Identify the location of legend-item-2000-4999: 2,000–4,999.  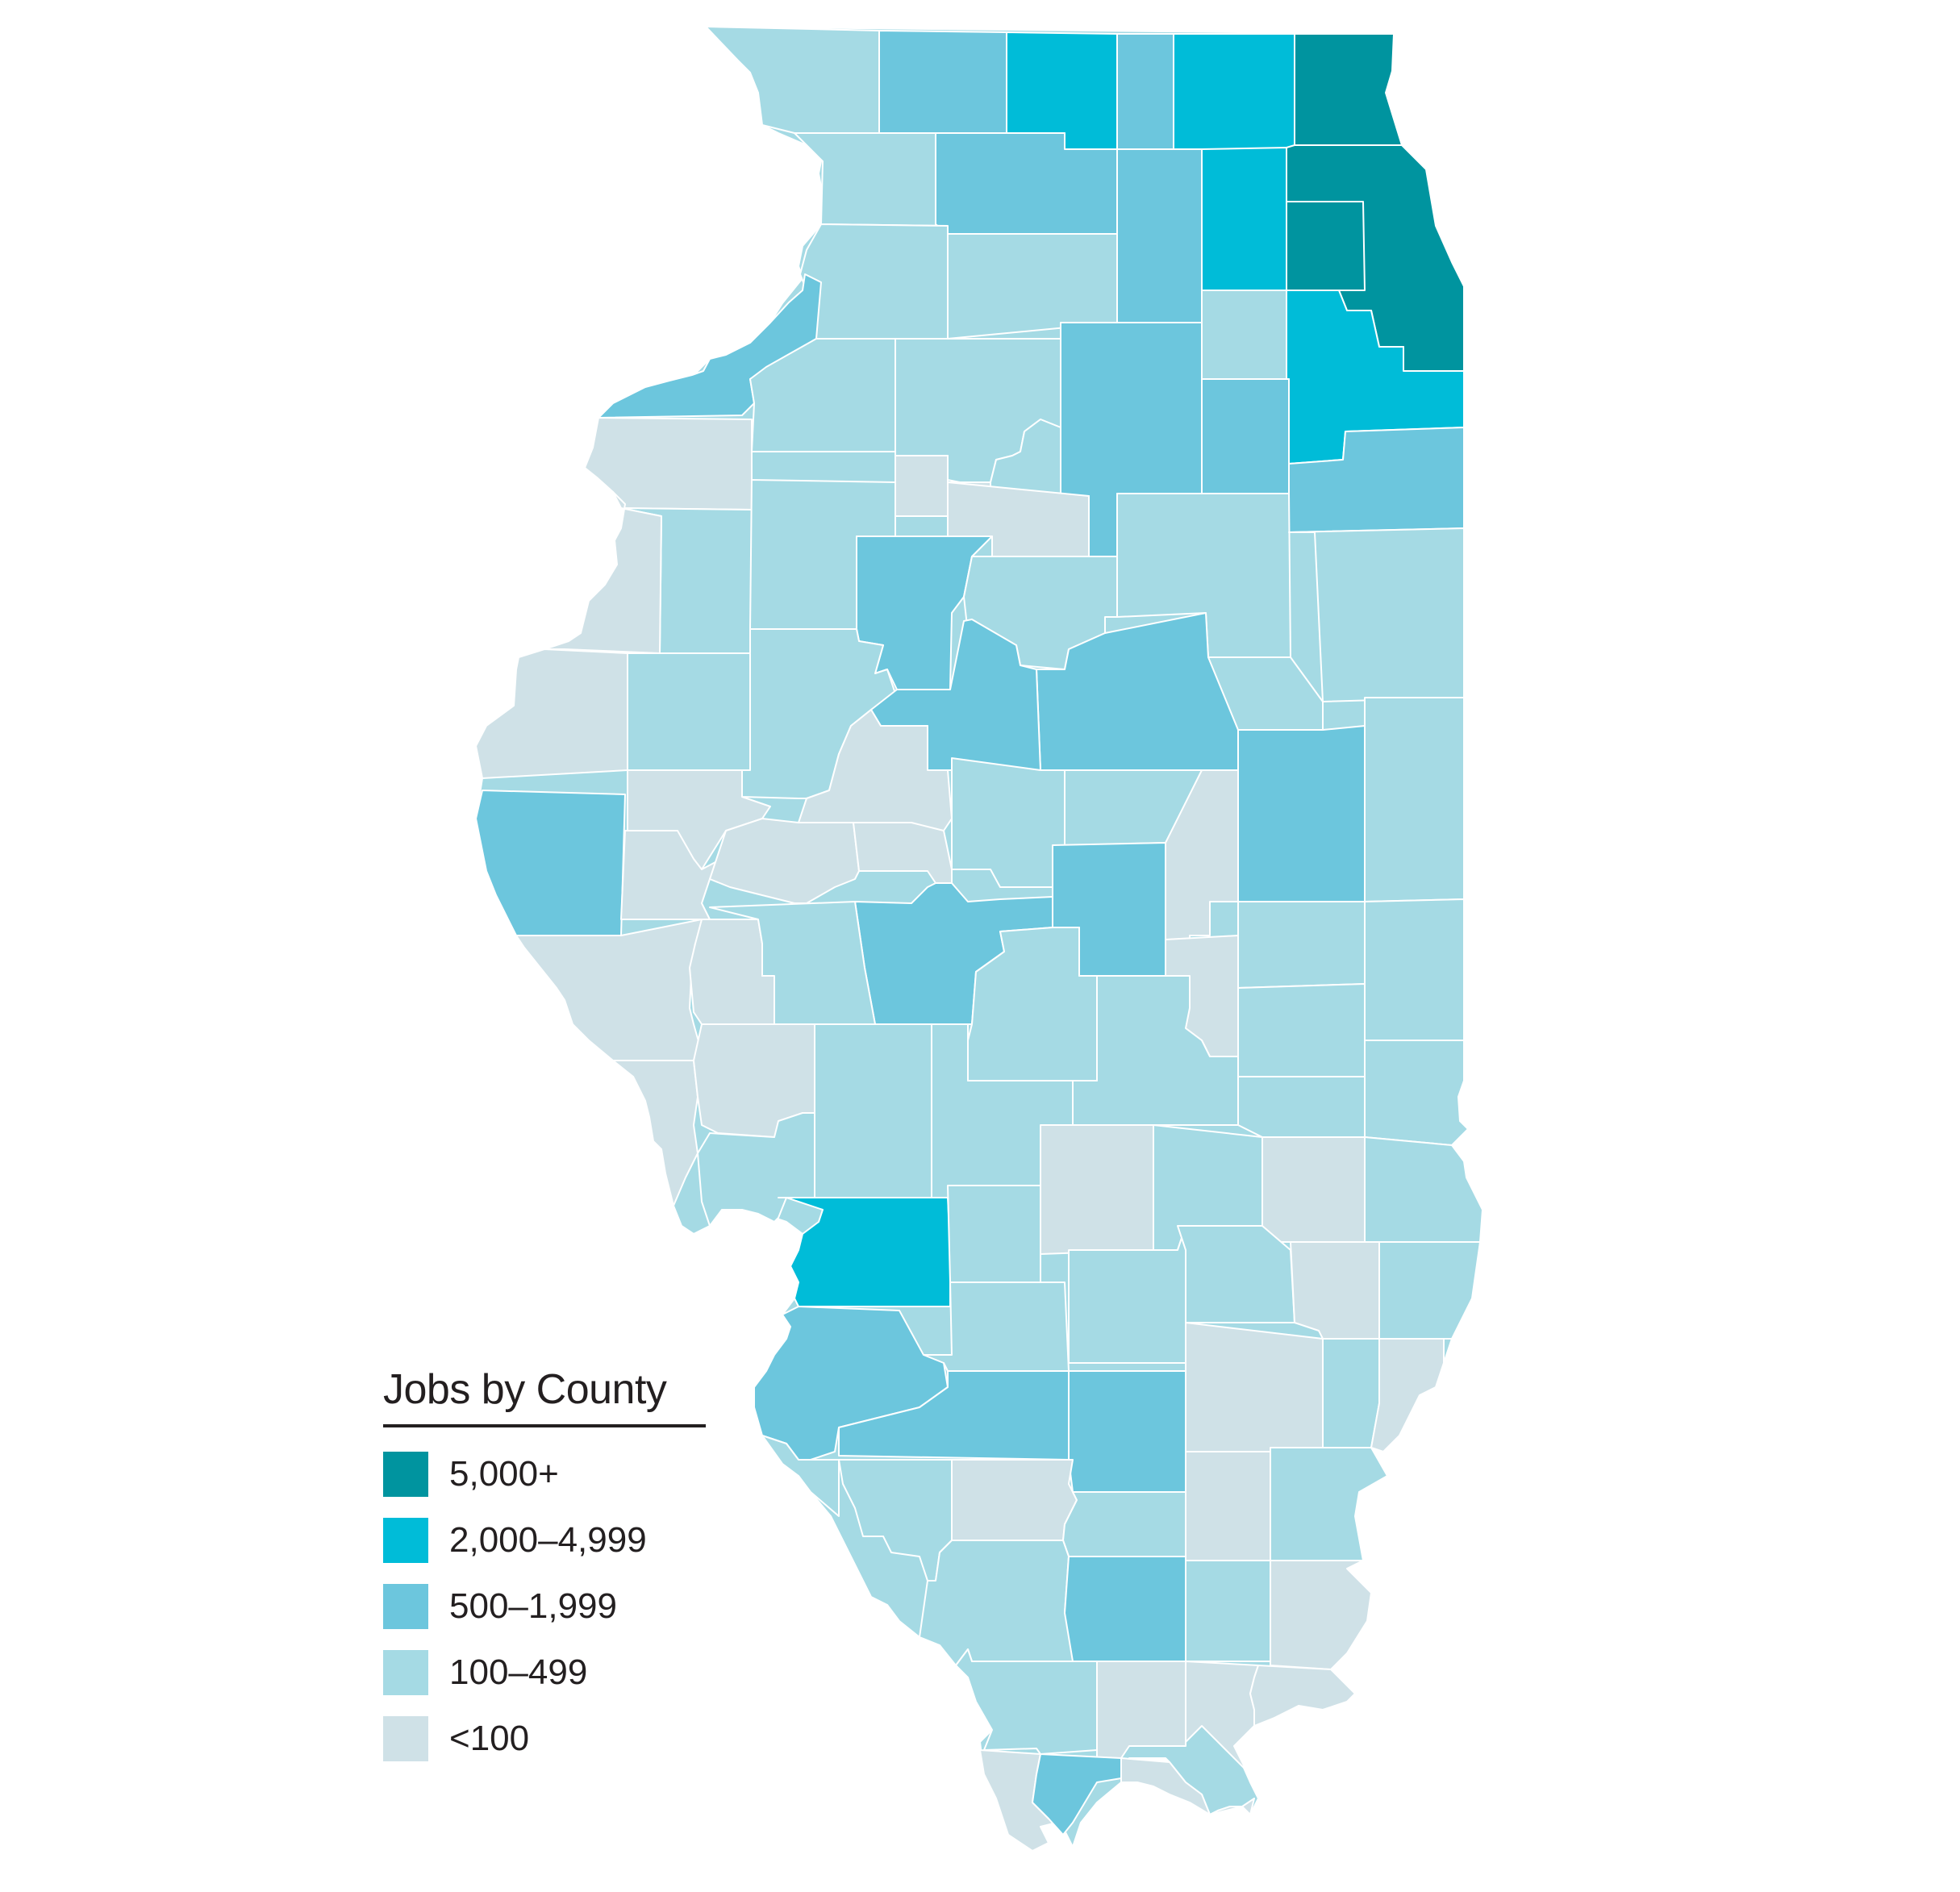
(553, 1540).